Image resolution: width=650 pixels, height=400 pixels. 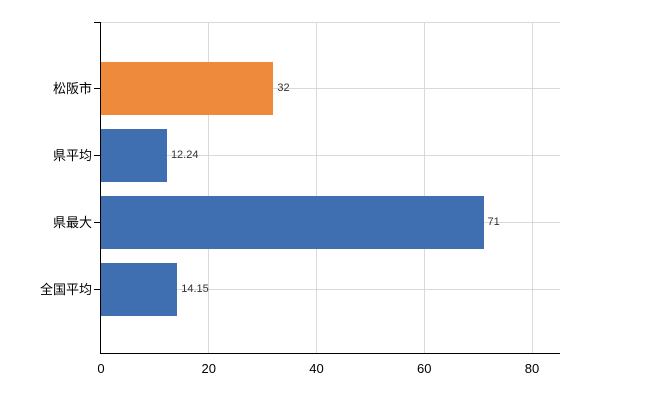 I want to click on category-label: 県最大, so click(x=72, y=222).